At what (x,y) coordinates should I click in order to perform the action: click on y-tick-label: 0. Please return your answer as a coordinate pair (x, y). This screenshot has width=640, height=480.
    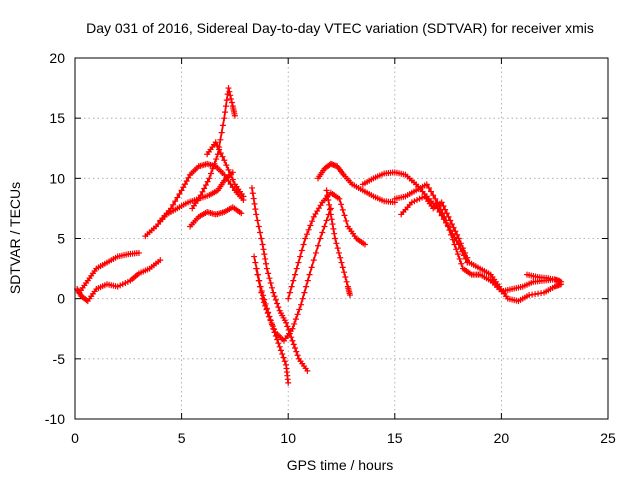
    Looking at the image, I should click on (61, 299).